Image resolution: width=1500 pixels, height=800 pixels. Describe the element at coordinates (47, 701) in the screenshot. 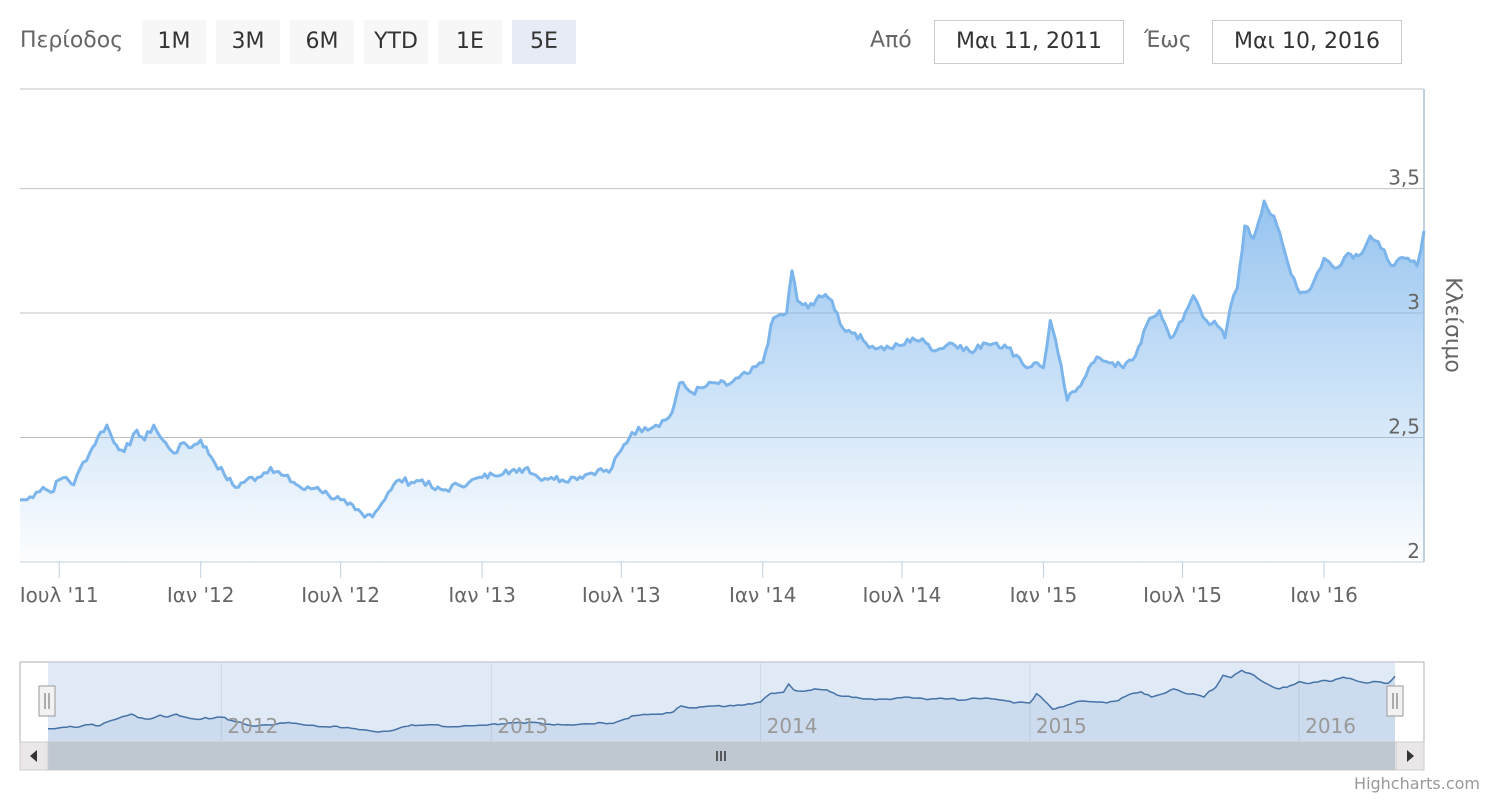

I see `navigator-left-handle` at that location.